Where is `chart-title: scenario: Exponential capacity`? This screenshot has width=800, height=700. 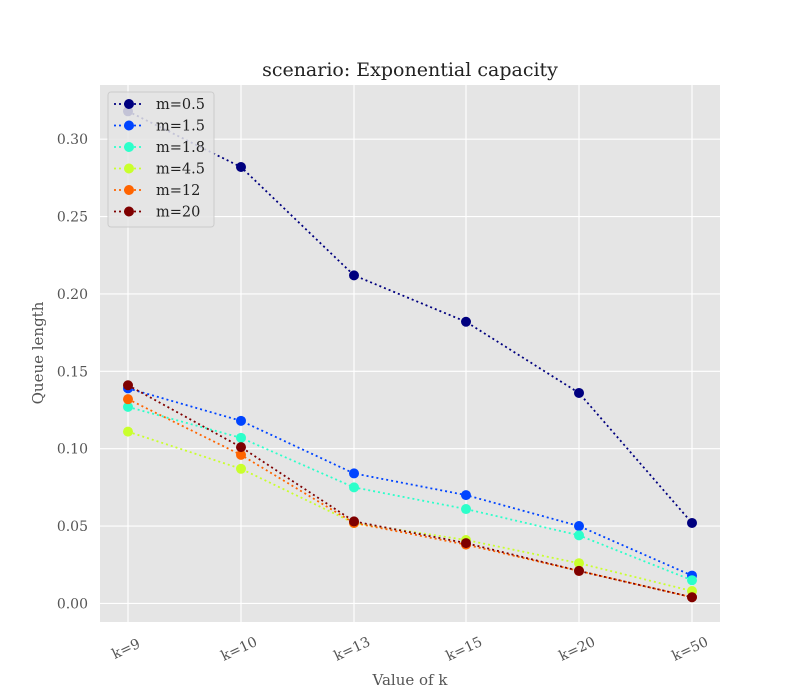
chart-title: scenario: Exponential capacity is located at coordinates (410, 70).